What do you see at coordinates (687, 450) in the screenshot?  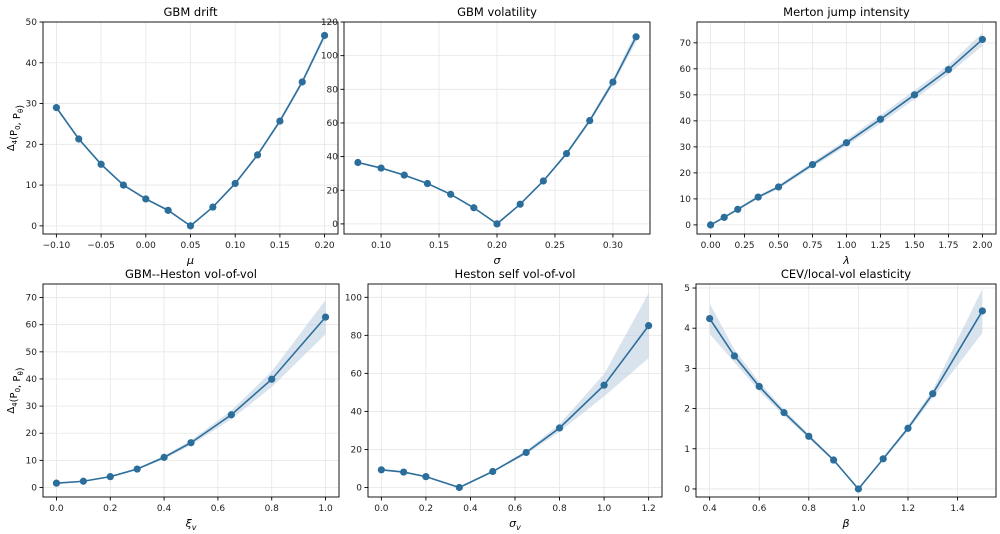 I see `y-tick-label: 1` at bounding box center [687, 450].